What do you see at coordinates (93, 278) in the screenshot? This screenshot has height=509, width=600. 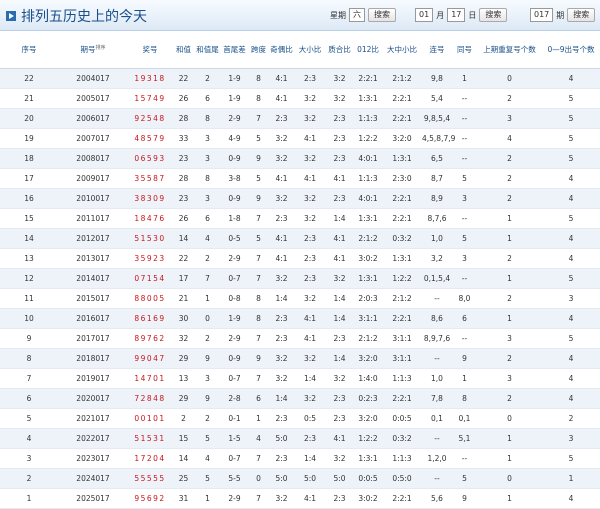 I see `table-cell: 2014017` at bounding box center [93, 278].